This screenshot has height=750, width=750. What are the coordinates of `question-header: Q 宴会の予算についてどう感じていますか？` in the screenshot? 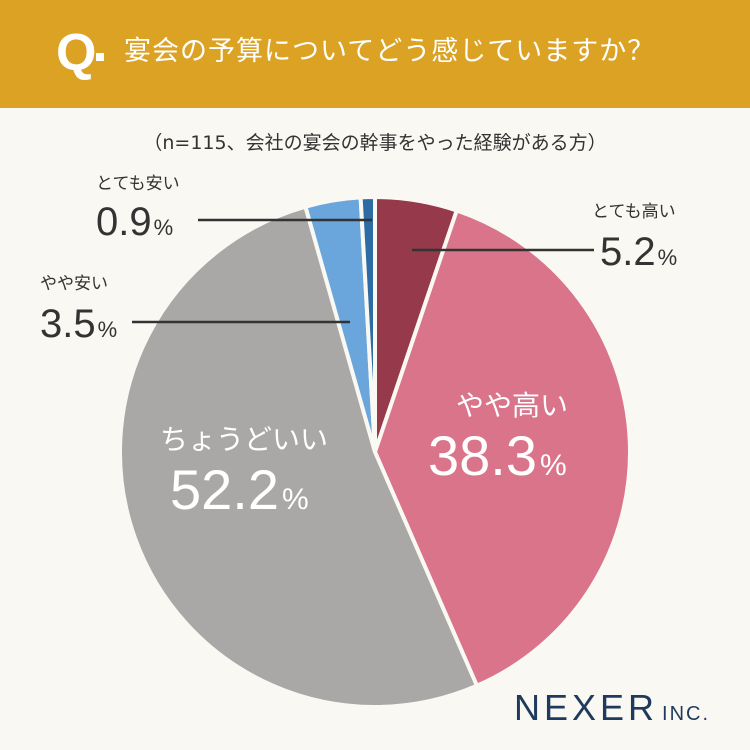 It's located at (375, 54).